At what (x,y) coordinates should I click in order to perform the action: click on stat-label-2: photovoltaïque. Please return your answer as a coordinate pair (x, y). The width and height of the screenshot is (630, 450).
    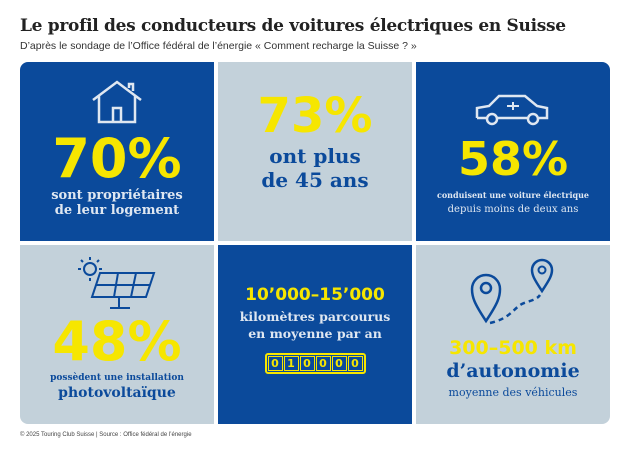
    Looking at the image, I should click on (117, 393).